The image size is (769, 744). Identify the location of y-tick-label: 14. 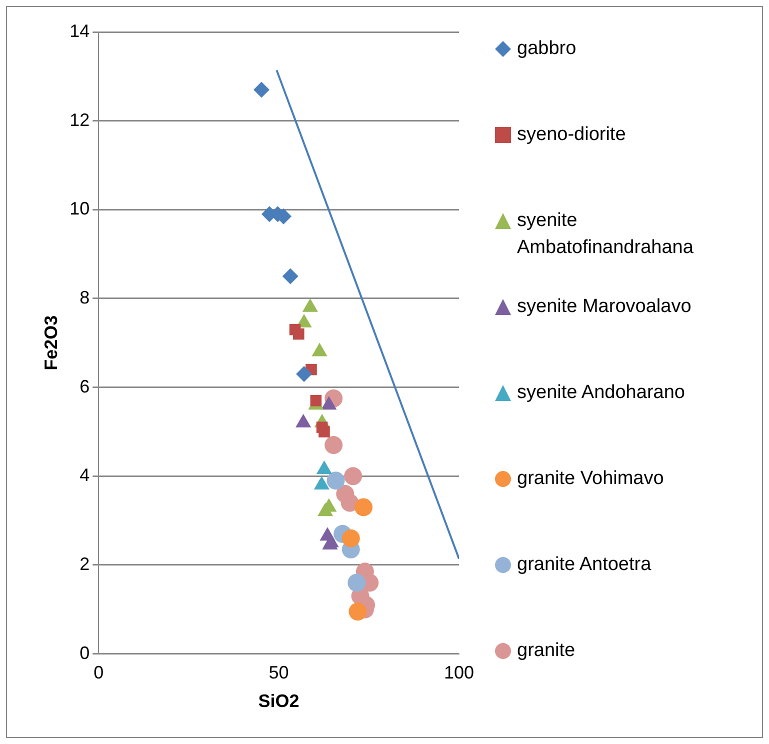
(80, 30).